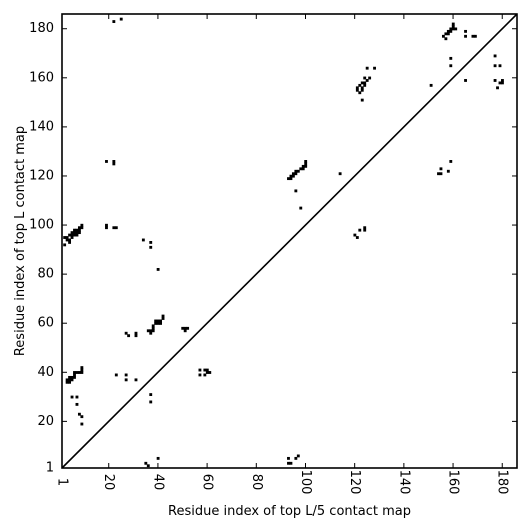  Describe the element at coordinates (207, 482) in the screenshot. I see `x-tick-label: 60` at that location.